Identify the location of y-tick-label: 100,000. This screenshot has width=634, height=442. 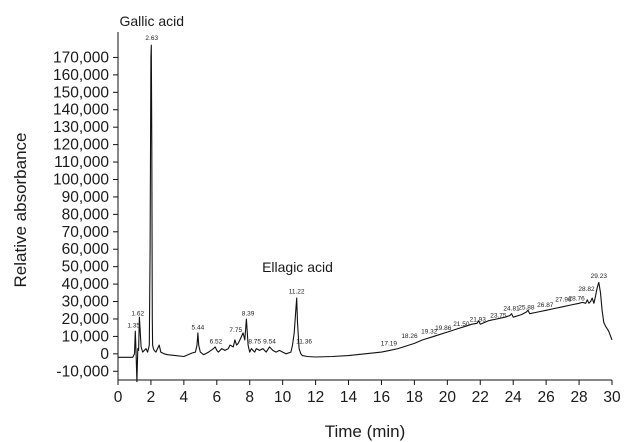
(81, 179).